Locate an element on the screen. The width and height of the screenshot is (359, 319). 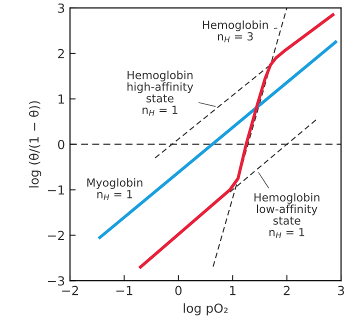
x-tick-label: 1 is located at coordinates (233, 291).